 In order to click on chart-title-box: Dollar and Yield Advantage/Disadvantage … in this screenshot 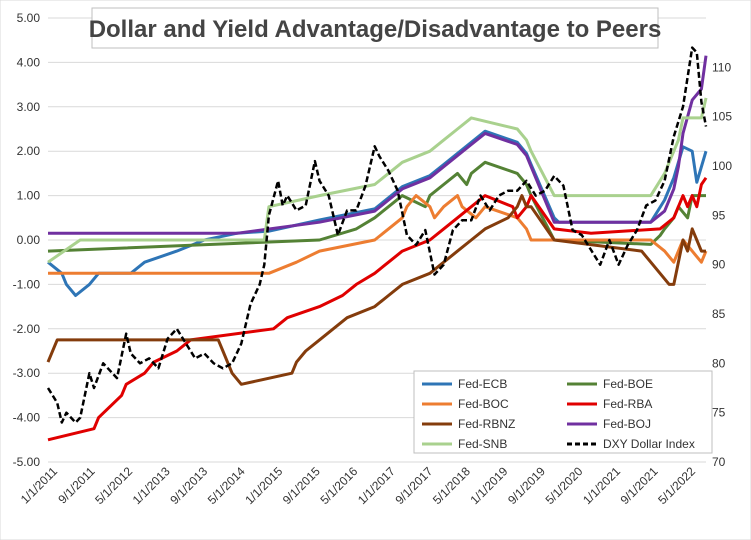, I will do `click(375, 28)`.